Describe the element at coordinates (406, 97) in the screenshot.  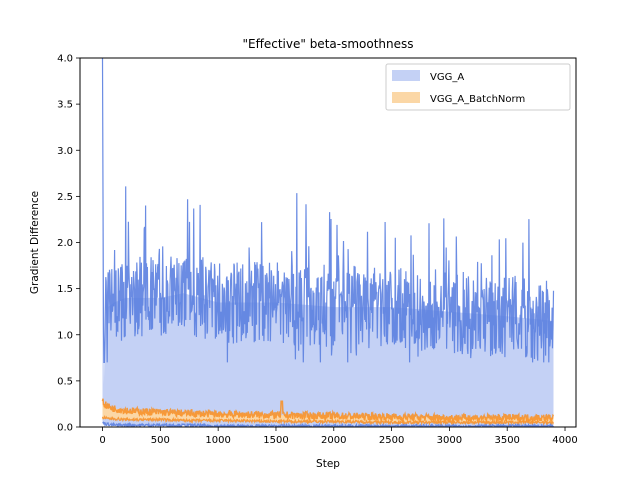
I see `legend-swatch-vgg-a-batchnorm` at that location.